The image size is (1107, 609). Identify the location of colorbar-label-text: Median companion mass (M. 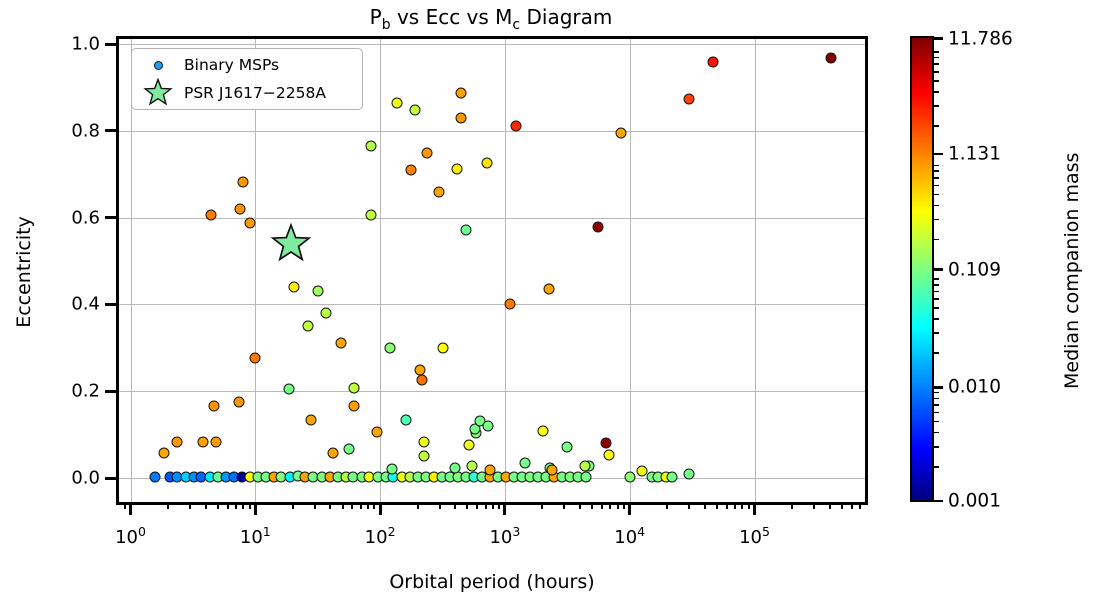
(1072, 271).